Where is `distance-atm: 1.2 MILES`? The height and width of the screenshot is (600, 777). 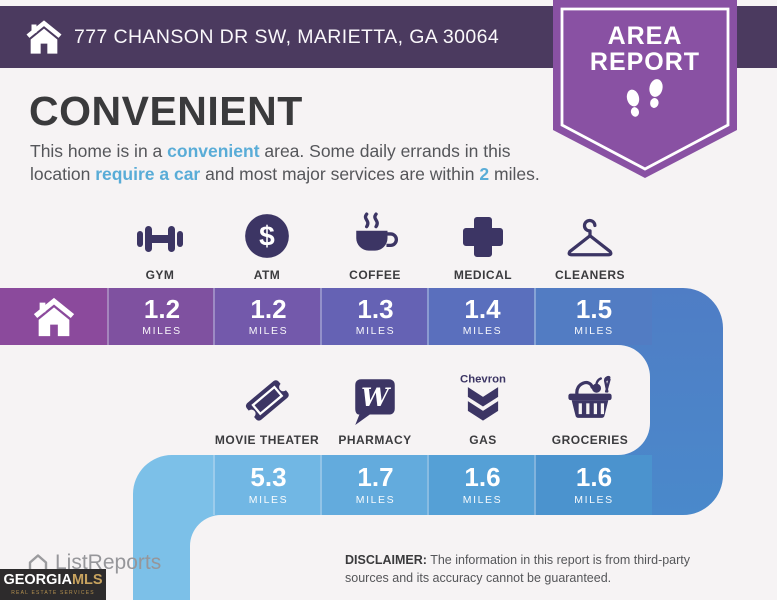 distance-atm: 1.2 MILES is located at coordinates (267, 316).